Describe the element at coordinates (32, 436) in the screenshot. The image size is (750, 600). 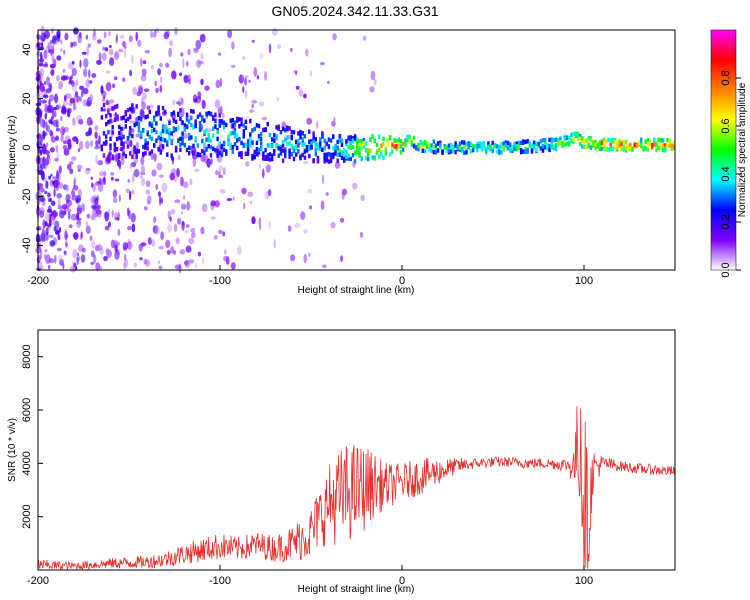
I see `snr-y-ticks: 2000 4000 6000 8000` at that location.